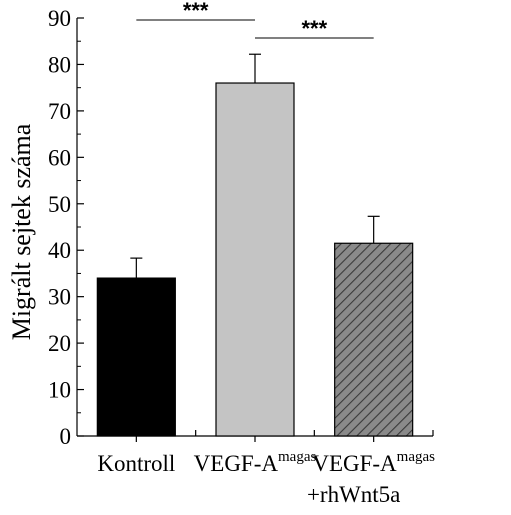  I want to click on y-tick-label: 40, so click(59, 250).